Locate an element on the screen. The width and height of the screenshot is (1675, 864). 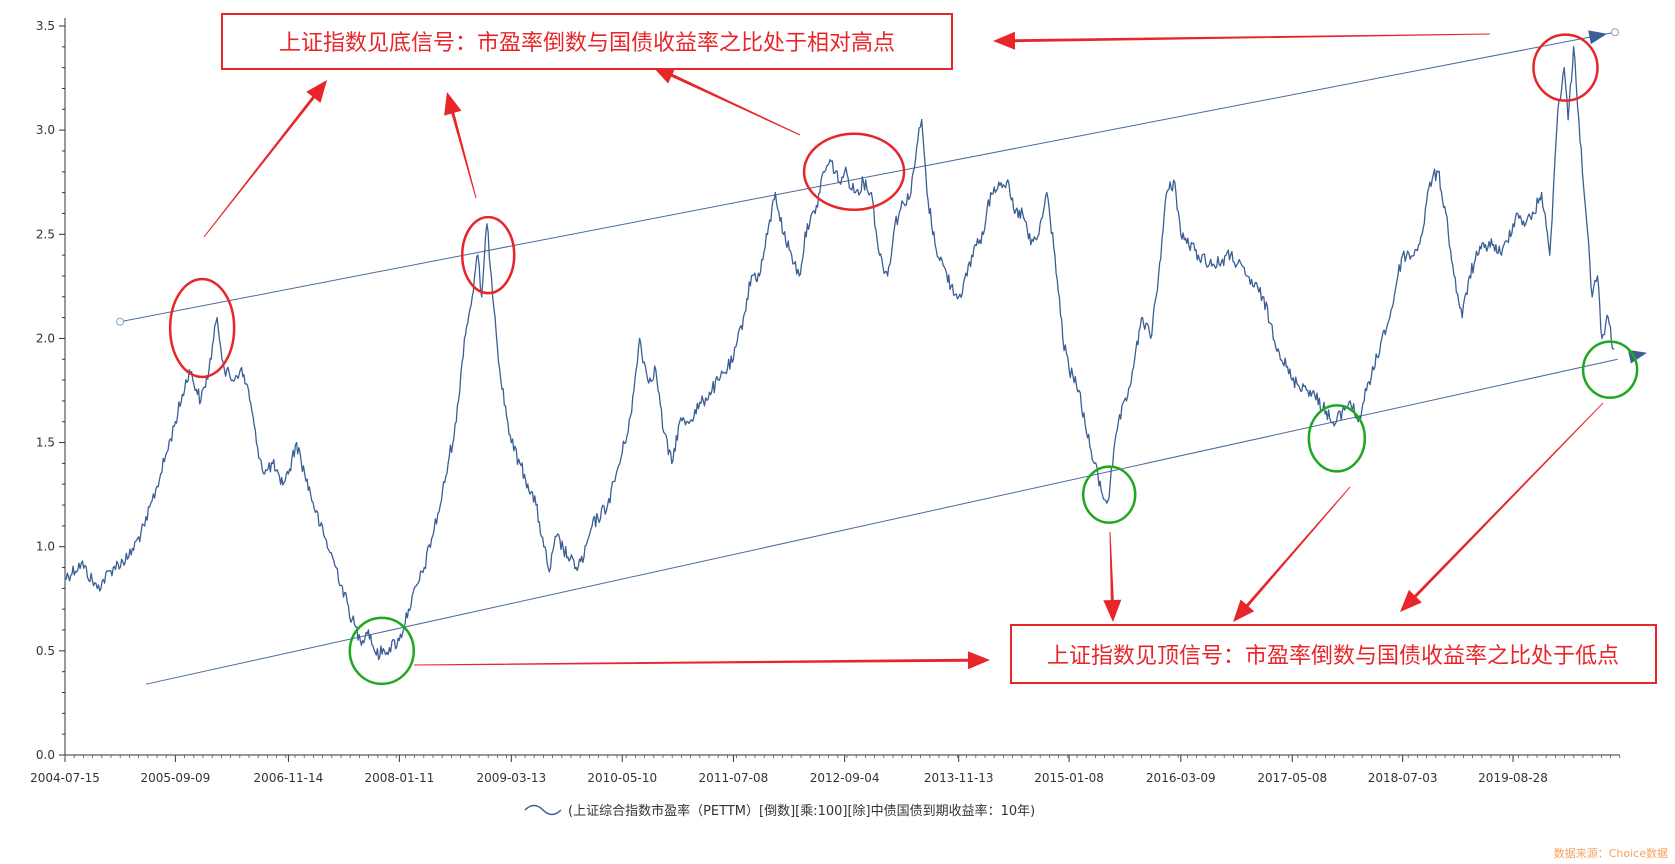
source-note: 数据来源：Choice数据 is located at coordinates (1611, 853).